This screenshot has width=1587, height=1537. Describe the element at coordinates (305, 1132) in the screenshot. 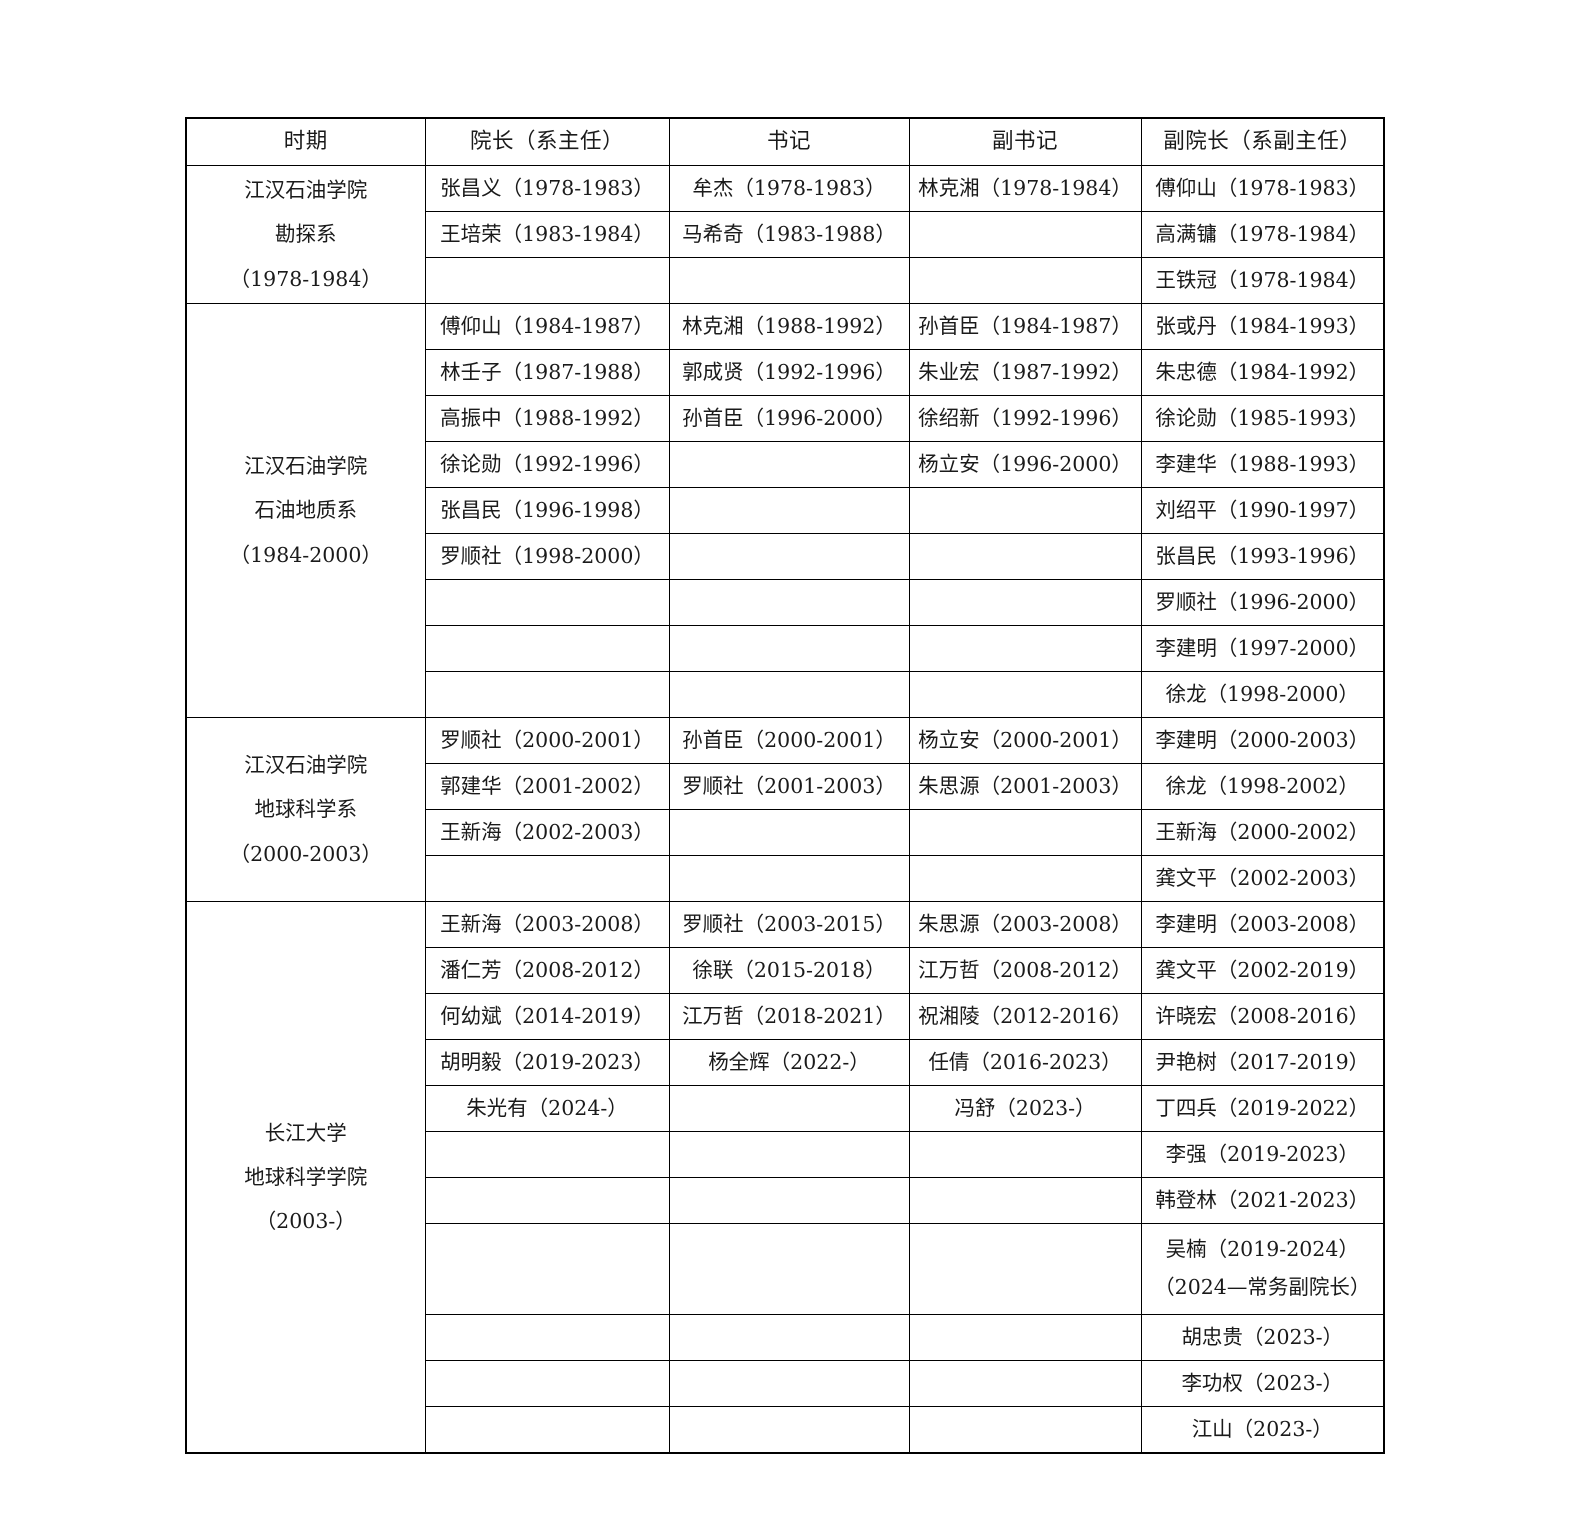

I see `period-line: 长江大学` at that location.